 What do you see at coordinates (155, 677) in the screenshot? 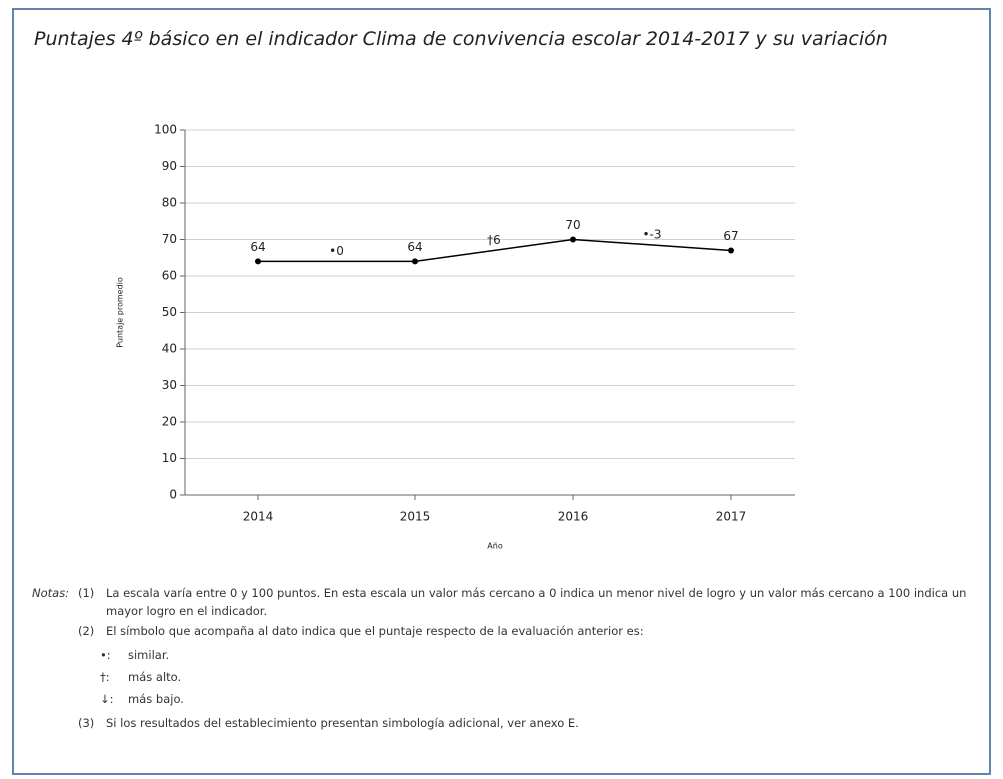
I see `symbol-text: más alto.` at bounding box center [155, 677].